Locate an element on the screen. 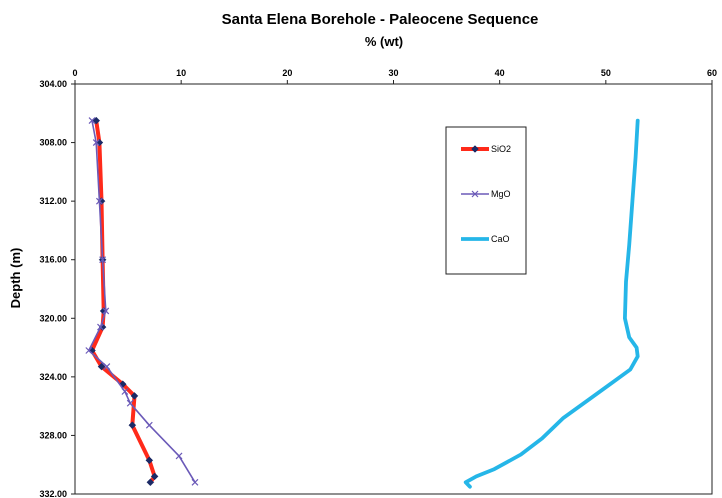 The height and width of the screenshot is (498, 722). x-axis-label: % (wt) is located at coordinates (384, 41).